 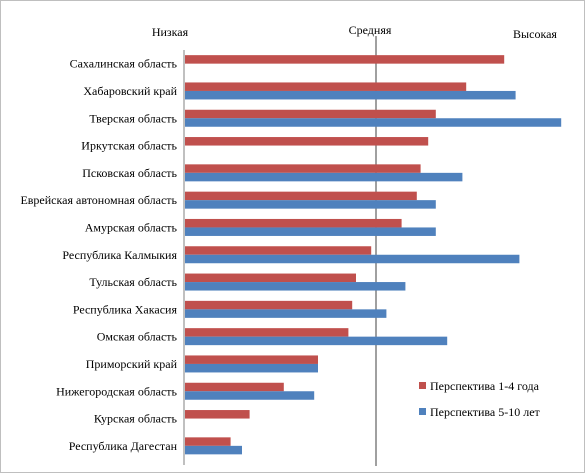 I want to click on category-label: Приморский край, so click(x=132, y=364).